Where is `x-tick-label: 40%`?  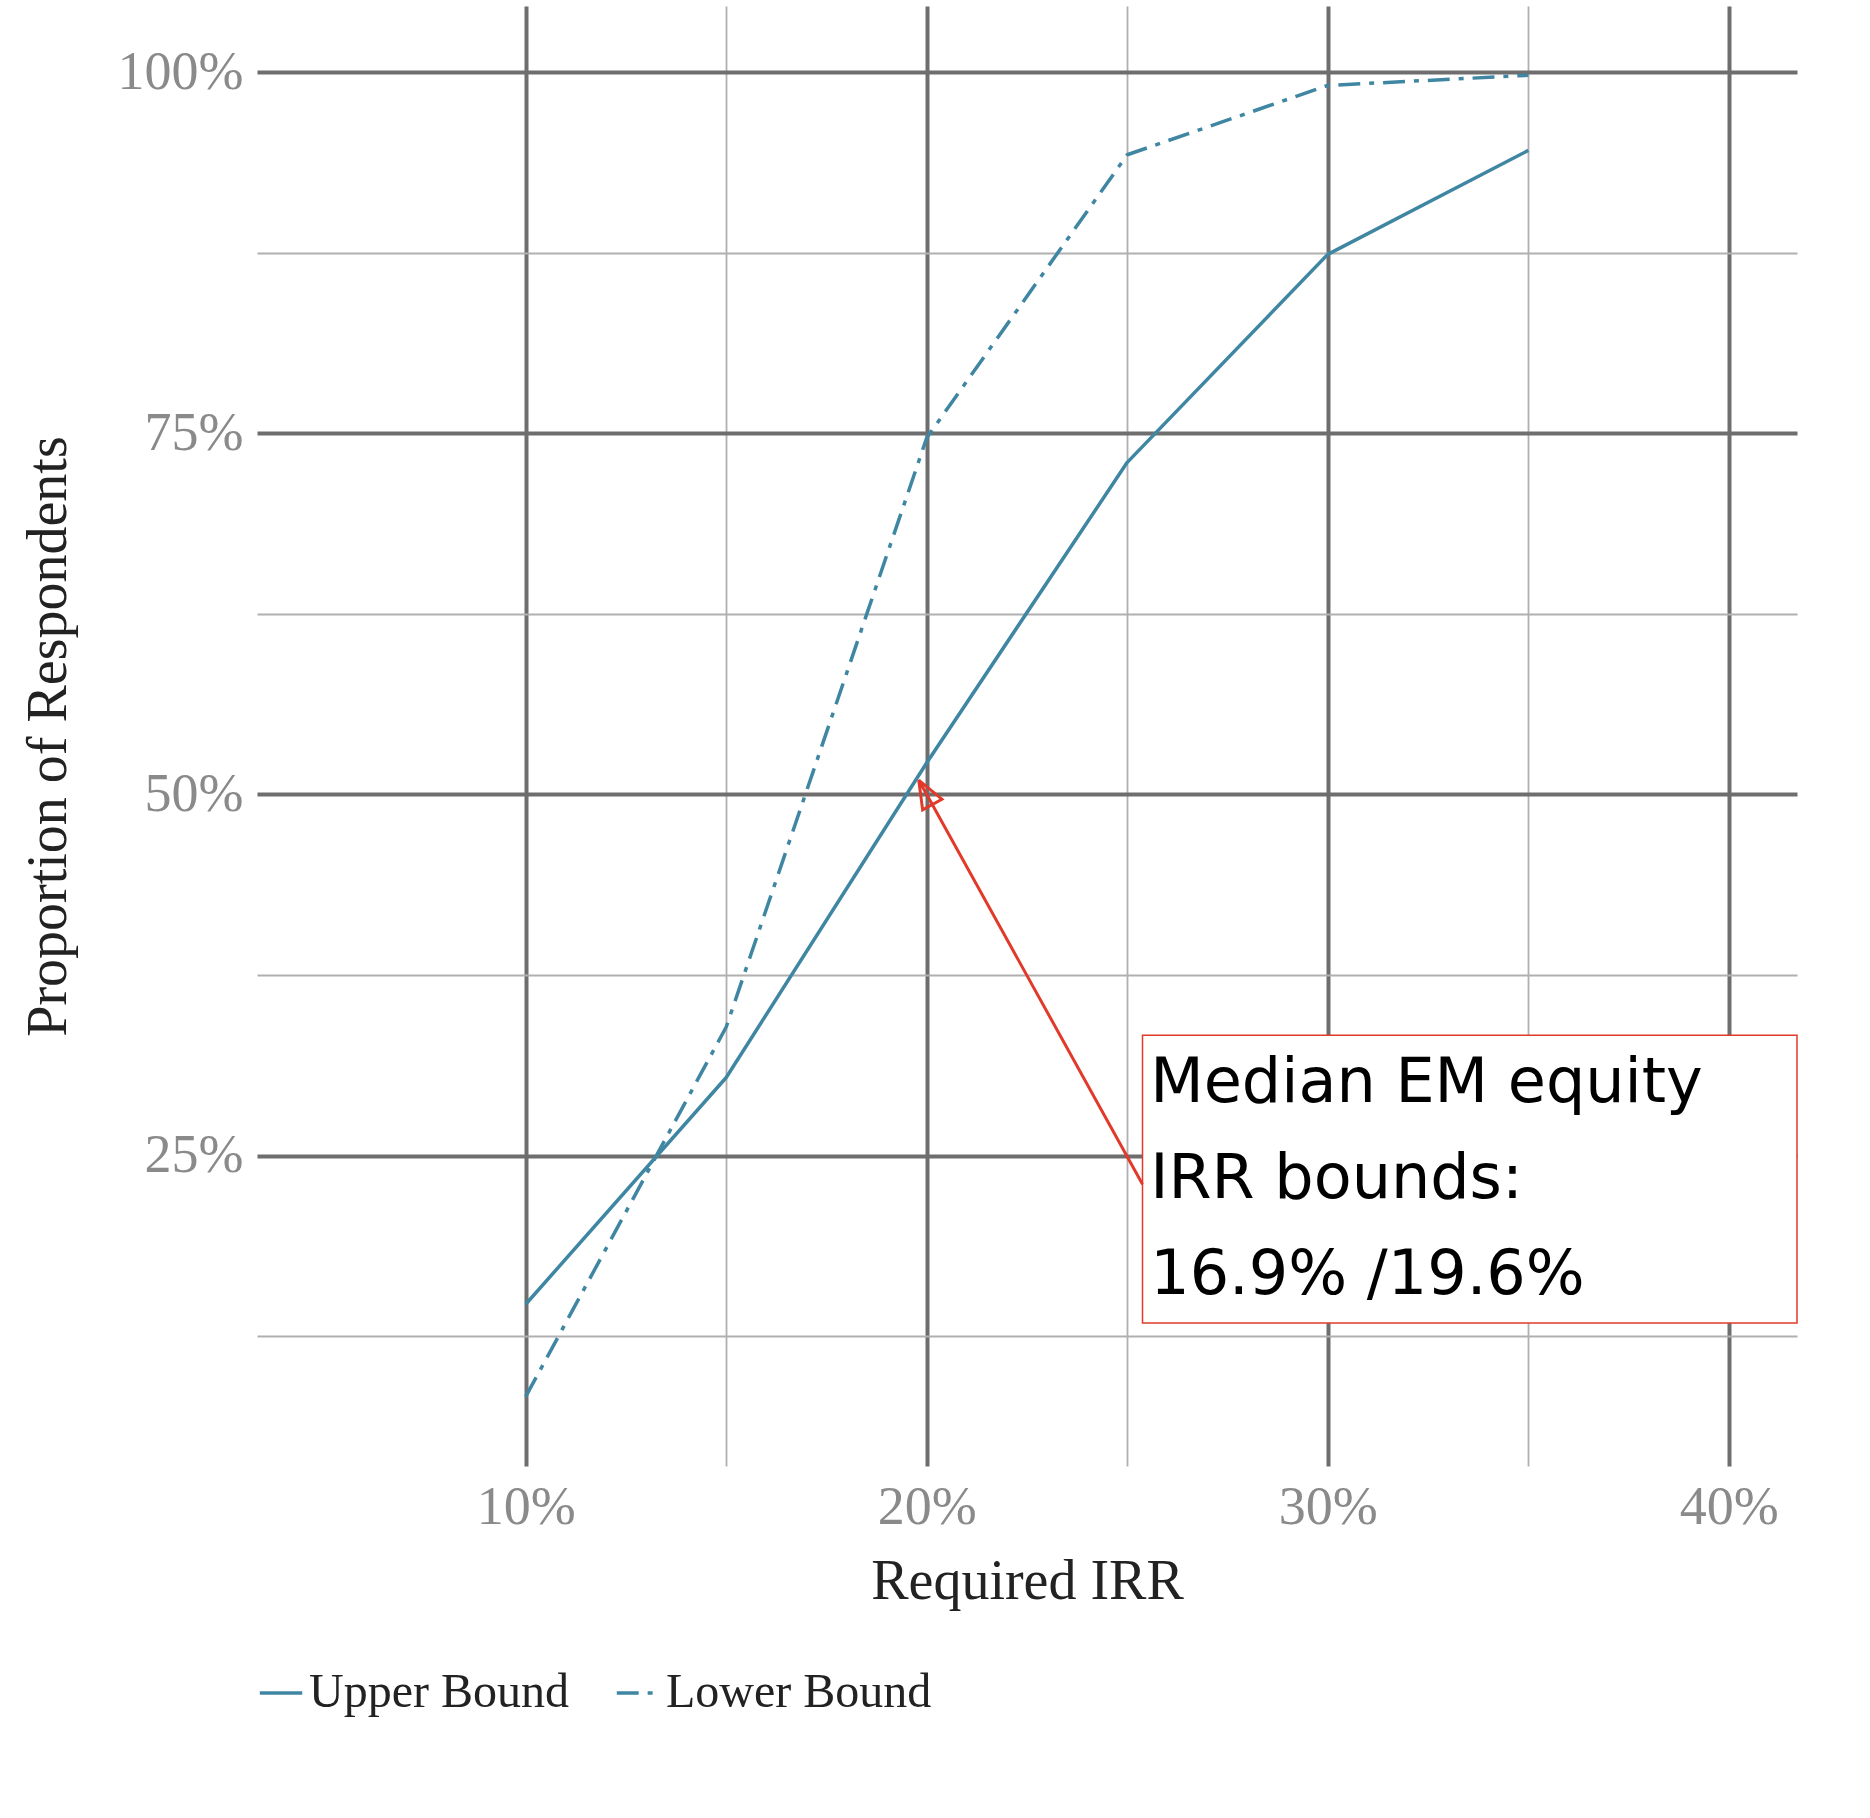 x-tick-label: 40% is located at coordinates (1729, 1505).